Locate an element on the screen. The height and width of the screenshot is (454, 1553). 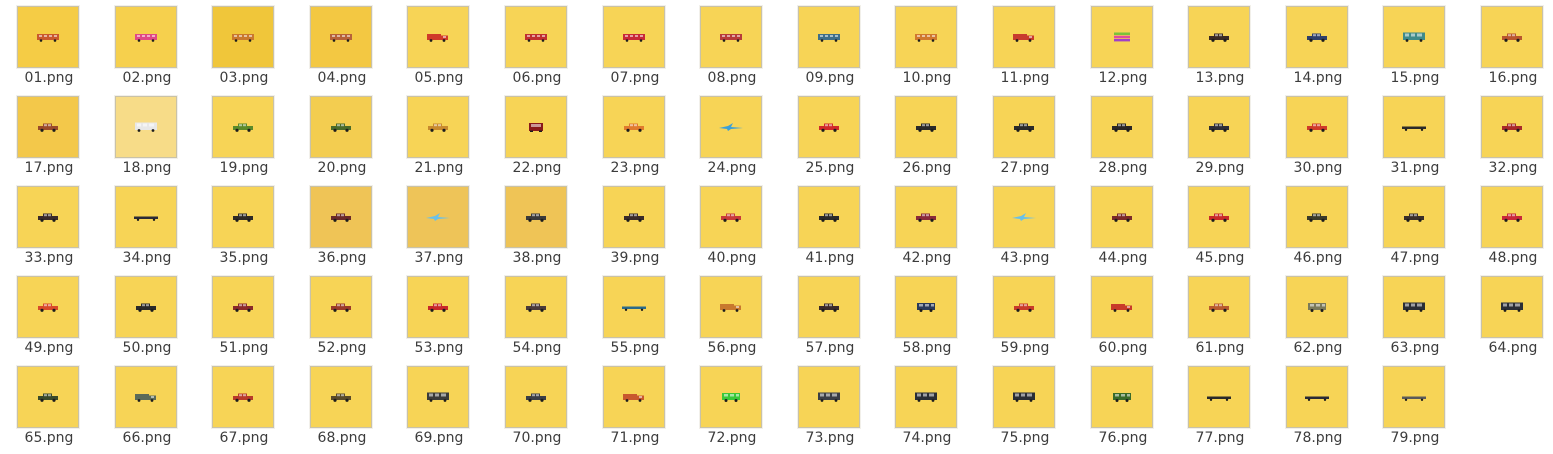
file-name: 14.png is located at coordinates (1318, 78).